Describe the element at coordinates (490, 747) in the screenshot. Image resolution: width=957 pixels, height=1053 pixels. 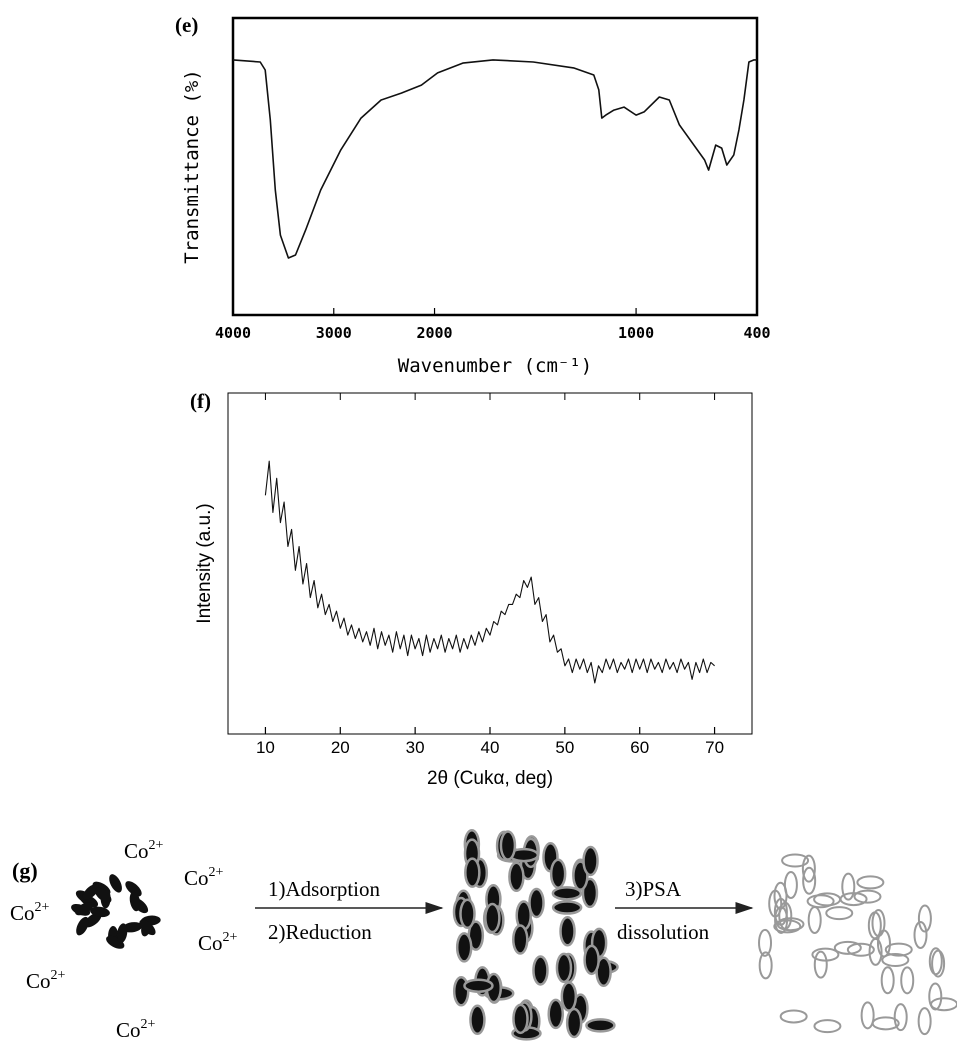
I see `x-tick-label: 40` at that location.